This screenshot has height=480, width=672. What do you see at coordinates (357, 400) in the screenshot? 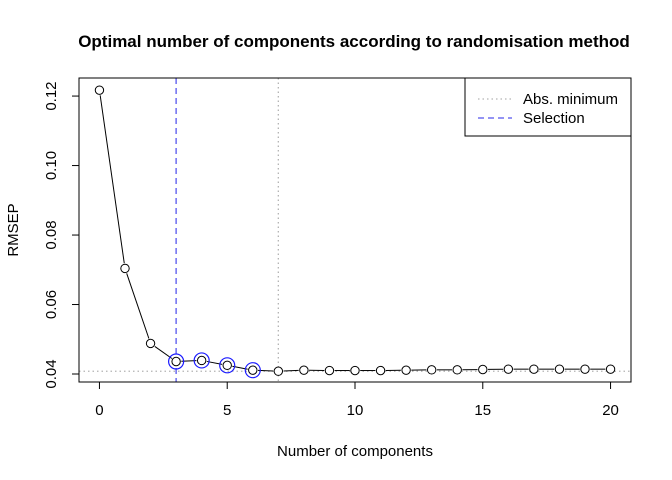
I see `x-axis: 0 5 10 15 20` at bounding box center [357, 400].